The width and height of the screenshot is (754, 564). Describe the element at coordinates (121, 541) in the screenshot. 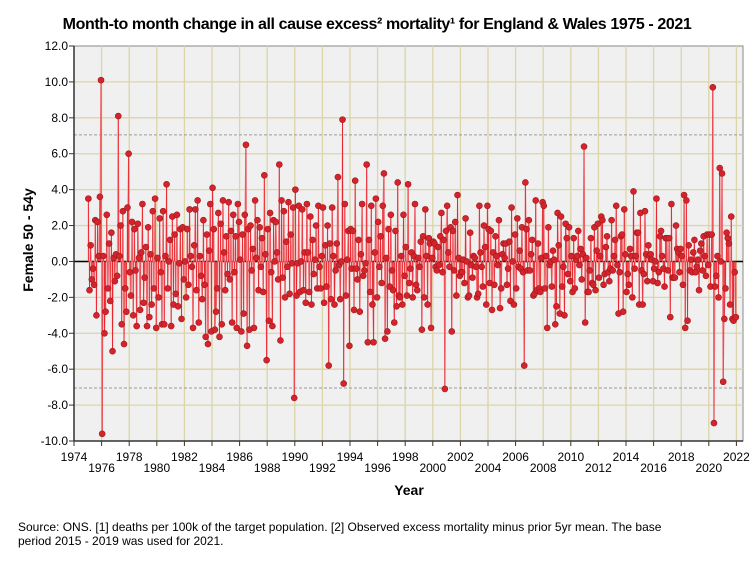

I see `source-note-line-2: period 2015 - 2019 was used for 2021.` at that location.